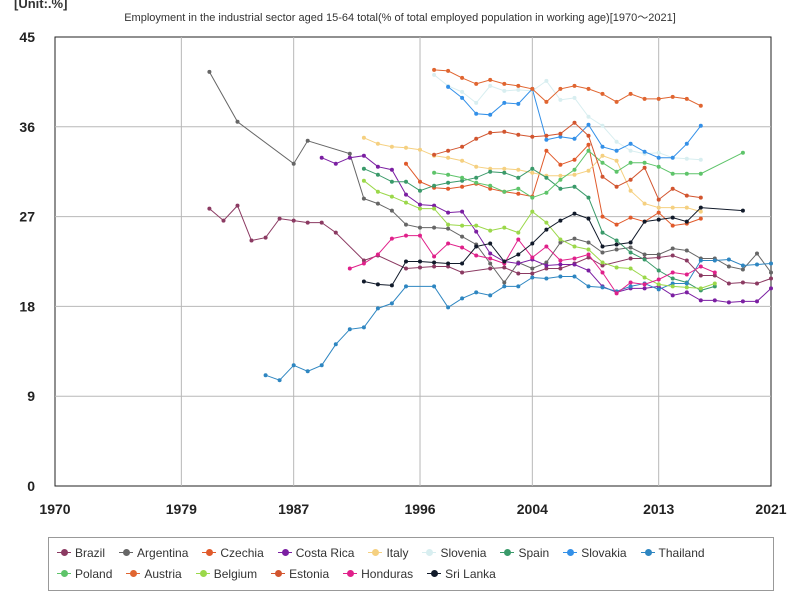  Describe the element at coordinates (31, 396) in the screenshot. I see `y-tick-label: 9` at that location.